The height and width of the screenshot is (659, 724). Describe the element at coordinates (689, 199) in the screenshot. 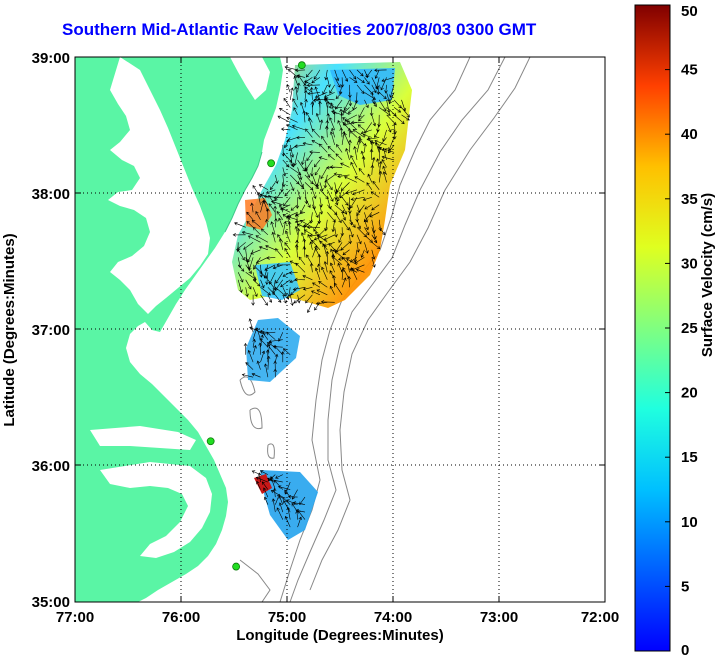

I see `colorbar-tick-label: 35` at that location.